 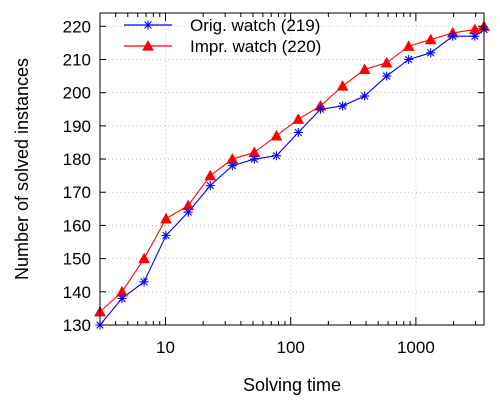 I want to click on legend: Orig. watch (219) Impr. watch (220), so click(x=222, y=36).